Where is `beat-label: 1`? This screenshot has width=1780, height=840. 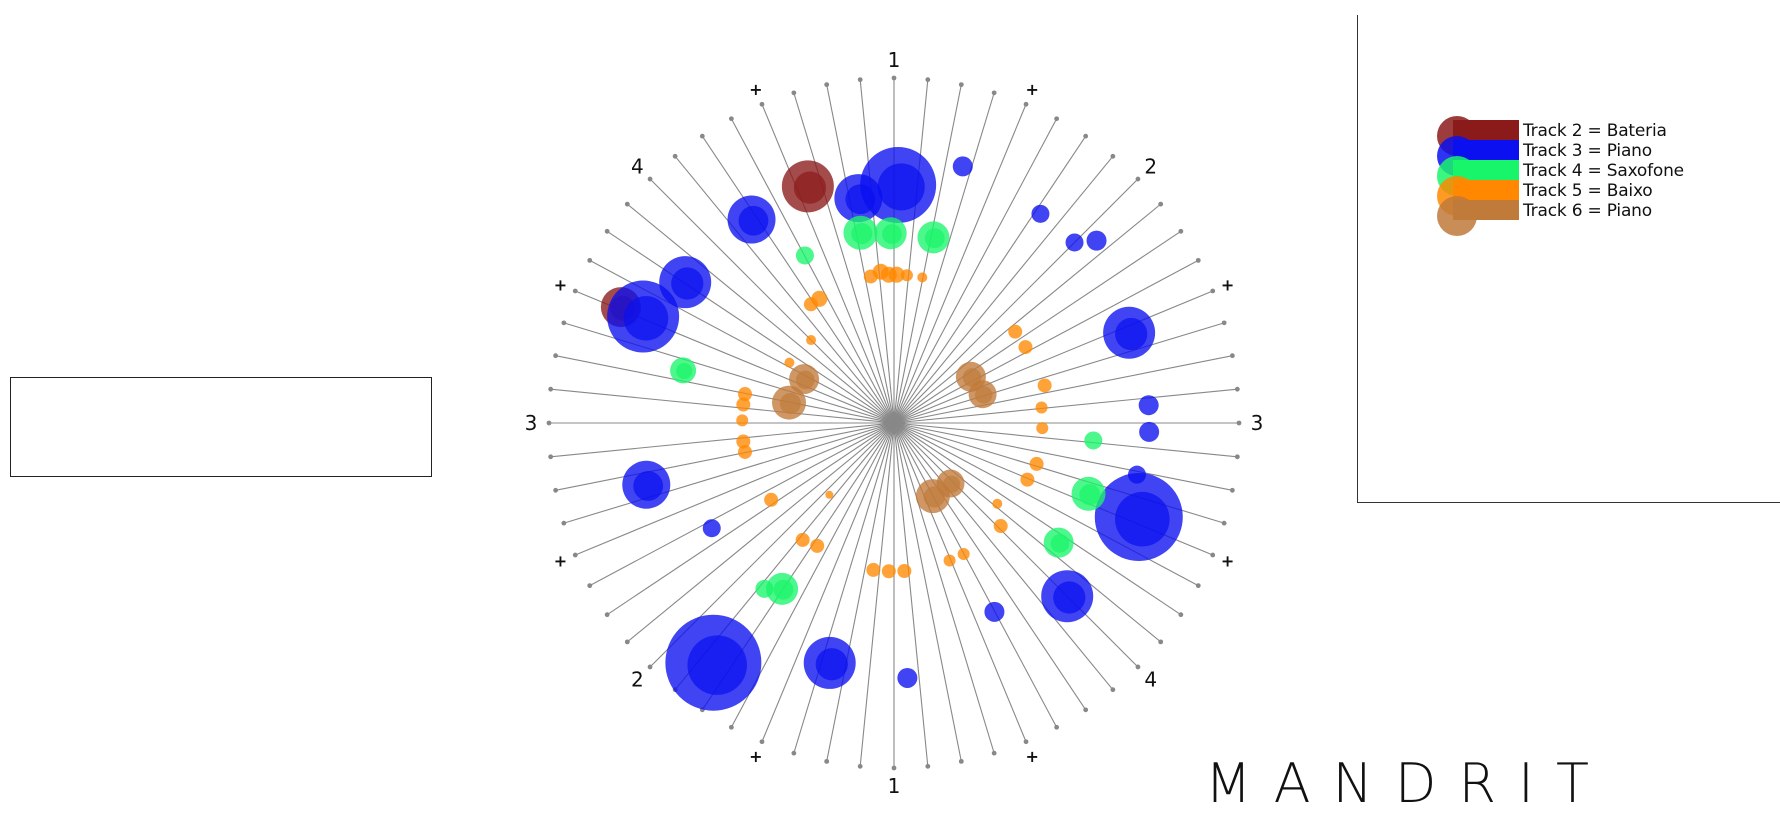 beat-label: 1 is located at coordinates (894, 786).